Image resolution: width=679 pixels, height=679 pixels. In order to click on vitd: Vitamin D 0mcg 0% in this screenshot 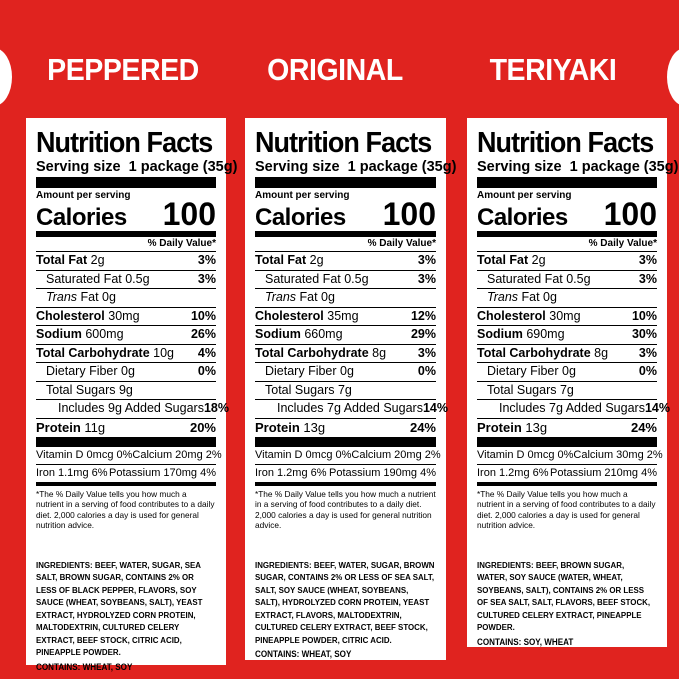, I will do `click(525, 454)`.